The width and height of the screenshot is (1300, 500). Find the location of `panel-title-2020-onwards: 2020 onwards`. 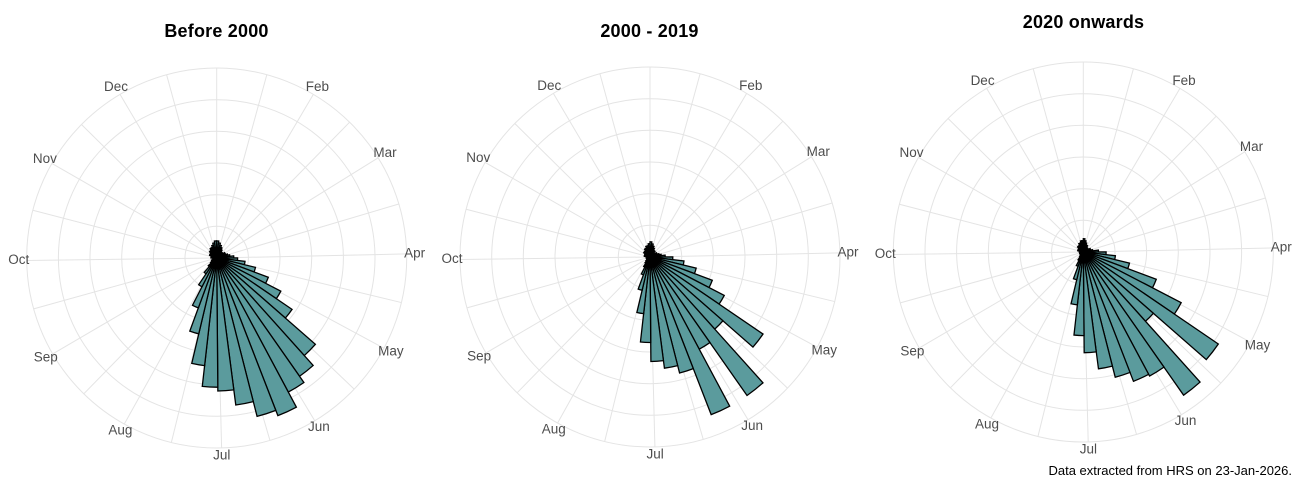

panel-title-2020-onwards: 2020 onwards is located at coordinates (1083, 22).